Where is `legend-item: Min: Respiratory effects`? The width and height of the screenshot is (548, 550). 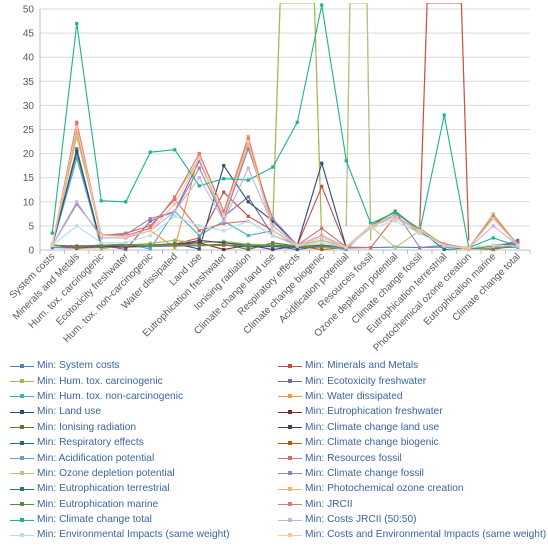 legend-item: Min: Respiratory effects is located at coordinates (144, 442).